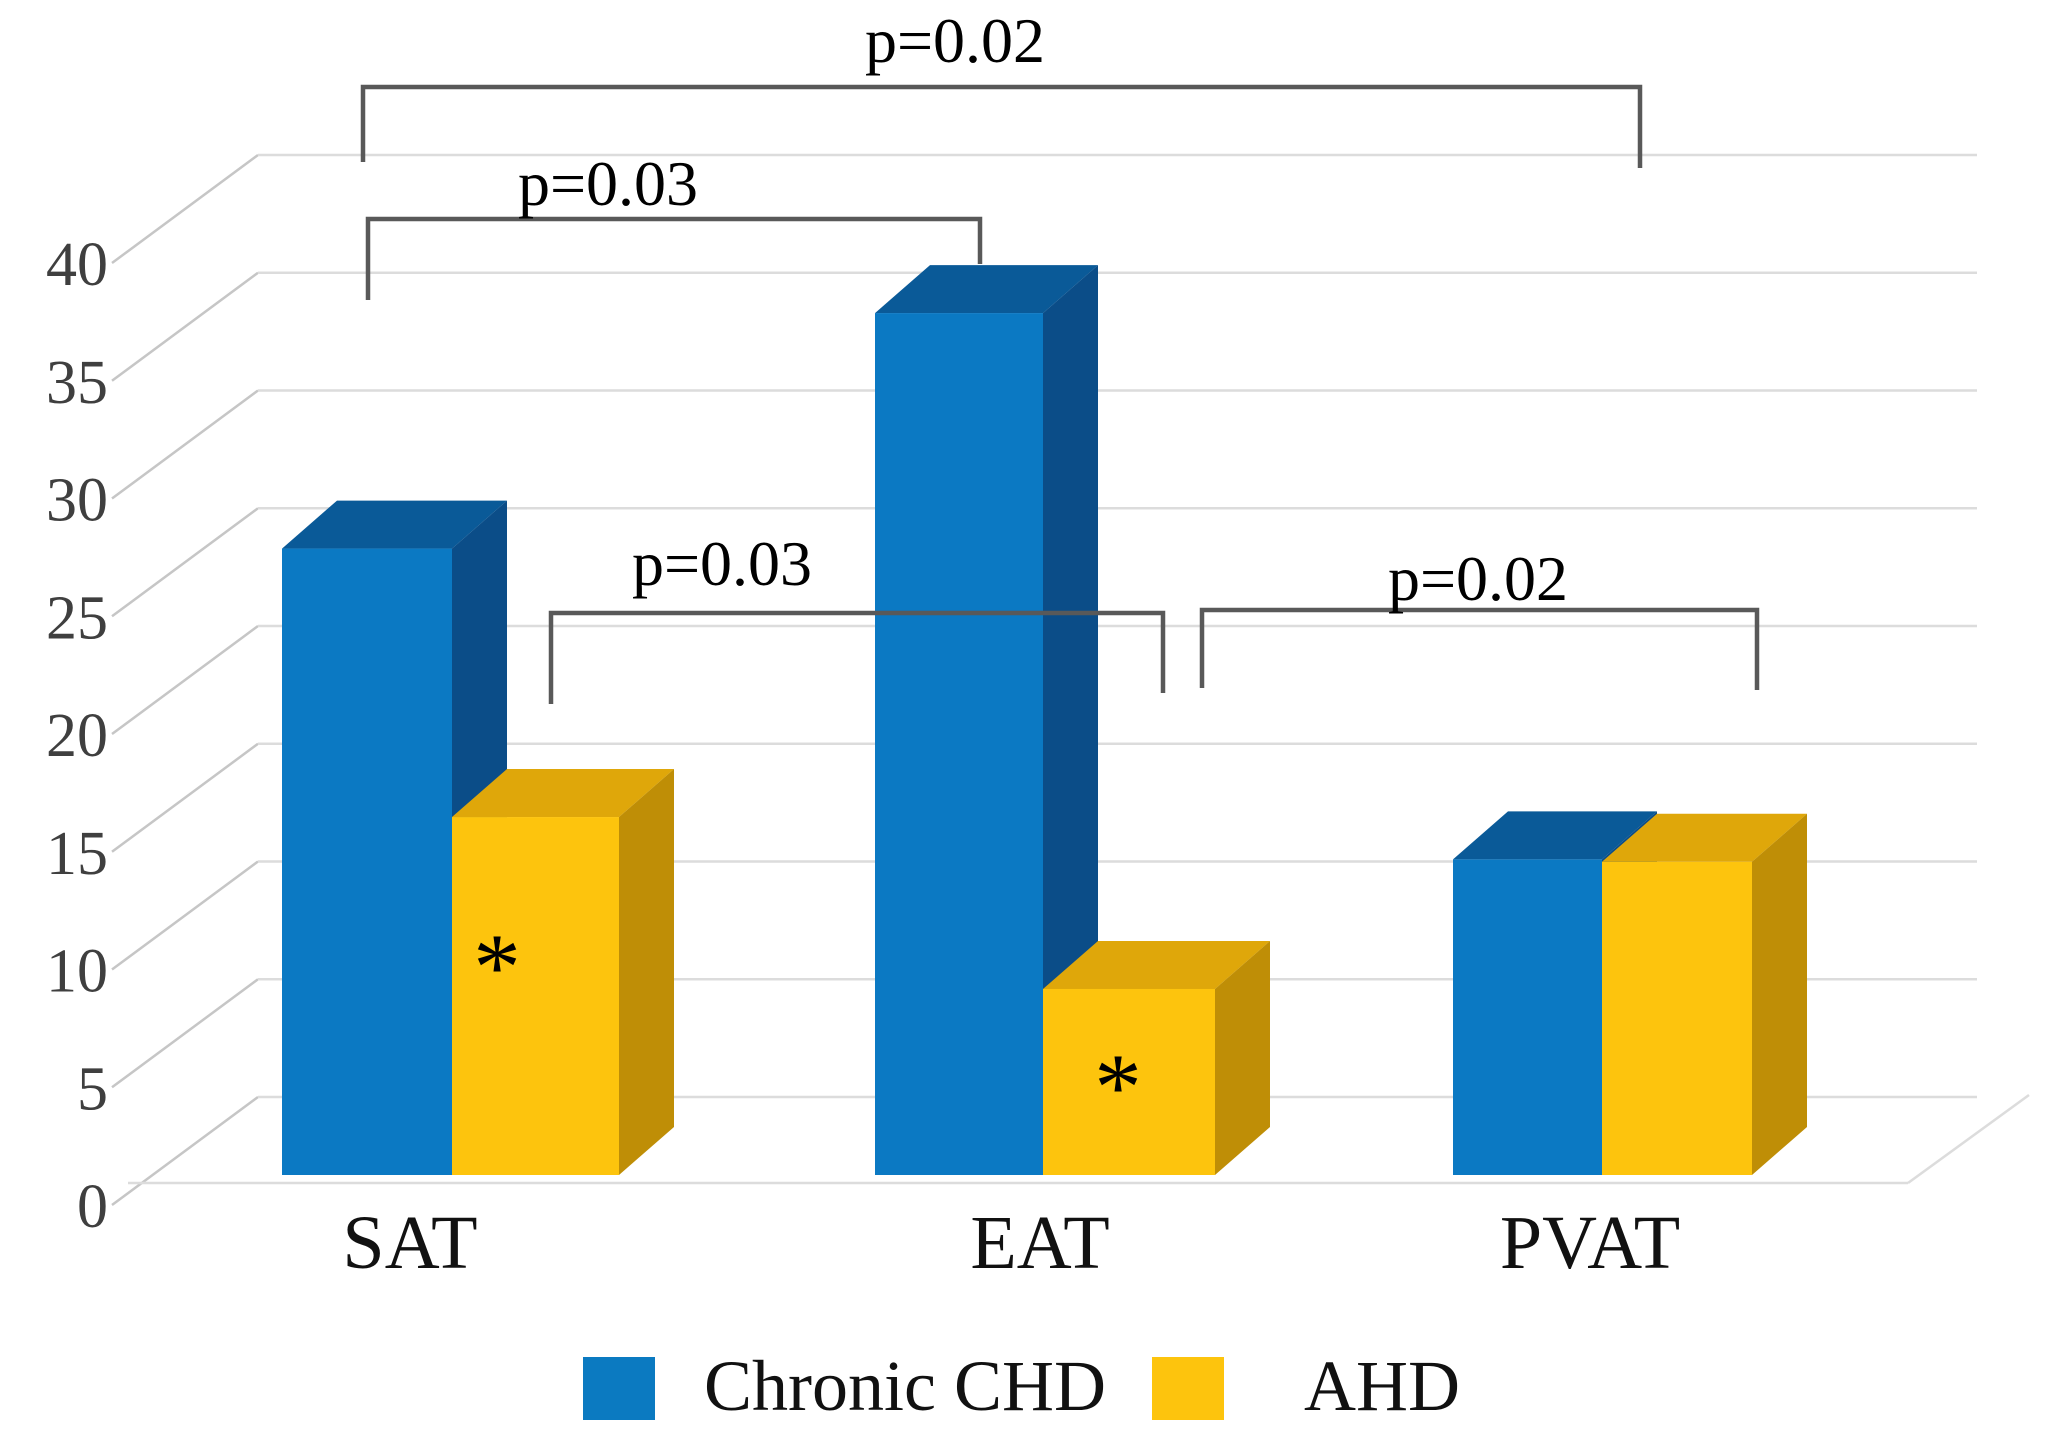  Describe the element at coordinates (986, 289) in the screenshot. I see `bar-eat-chronic-chd-top` at that location.